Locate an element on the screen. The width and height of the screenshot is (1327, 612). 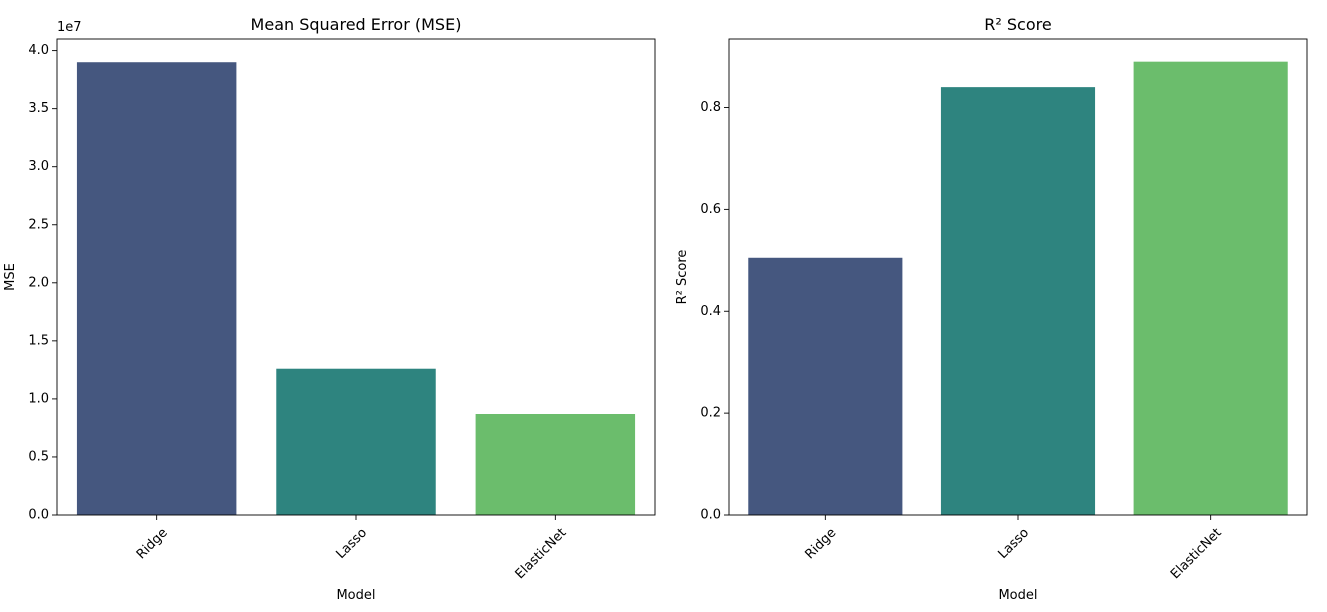
mse-y-axis-label: MSE is located at coordinates (10, 277).